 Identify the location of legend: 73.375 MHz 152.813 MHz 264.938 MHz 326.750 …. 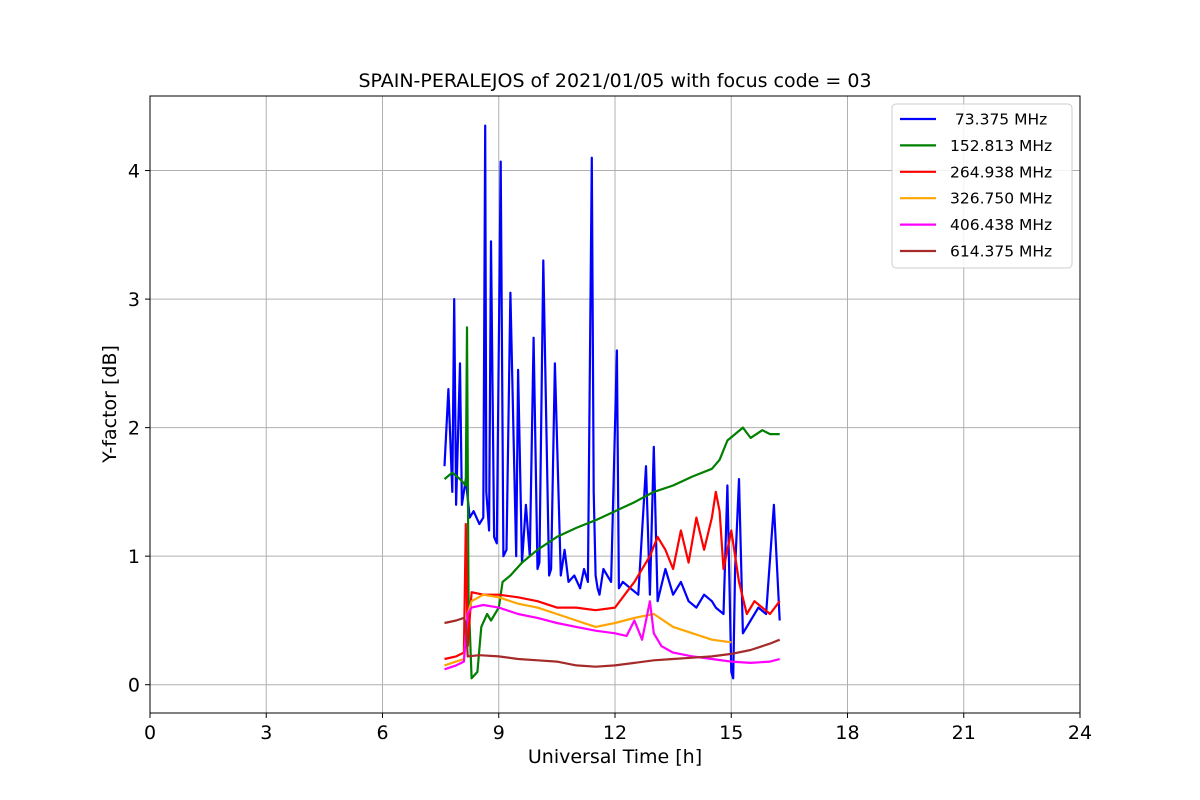
(982, 186).